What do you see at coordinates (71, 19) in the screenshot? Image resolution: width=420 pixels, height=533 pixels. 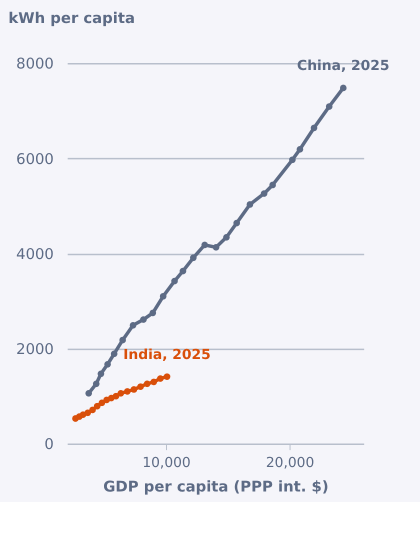 I see `y-axis-title: kWh per capita` at bounding box center [71, 19].